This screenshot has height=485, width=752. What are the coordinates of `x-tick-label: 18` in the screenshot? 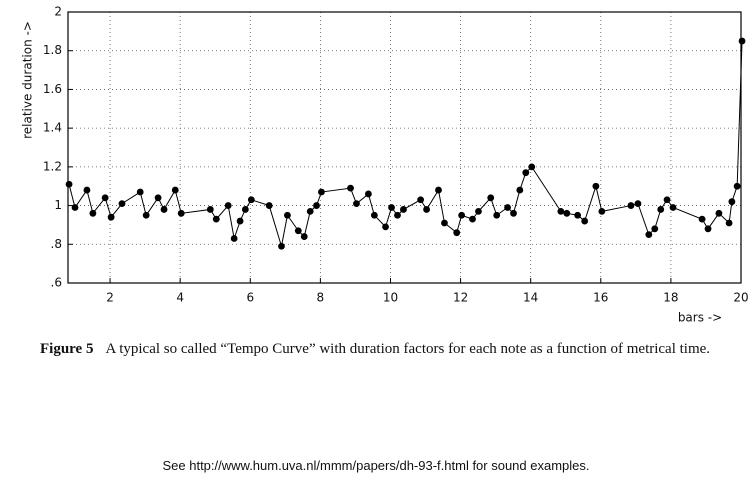 It's located at (670, 298).